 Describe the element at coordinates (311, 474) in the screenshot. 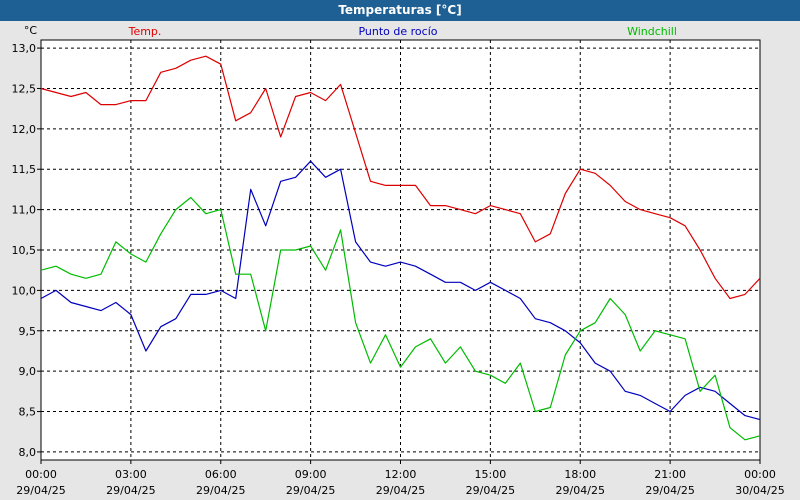

I see `x-tick-time: 09:00` at that location.